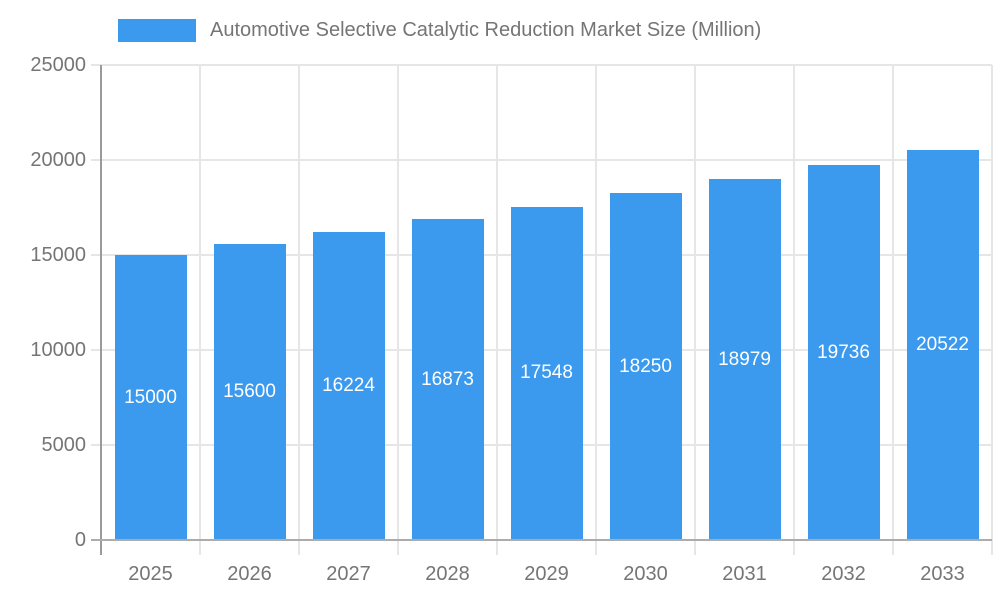  What do you see at coordinates (546, 574) in the screenshot?
I see `x-axis-tick-label: 2029` at bounding box center [546, 574].